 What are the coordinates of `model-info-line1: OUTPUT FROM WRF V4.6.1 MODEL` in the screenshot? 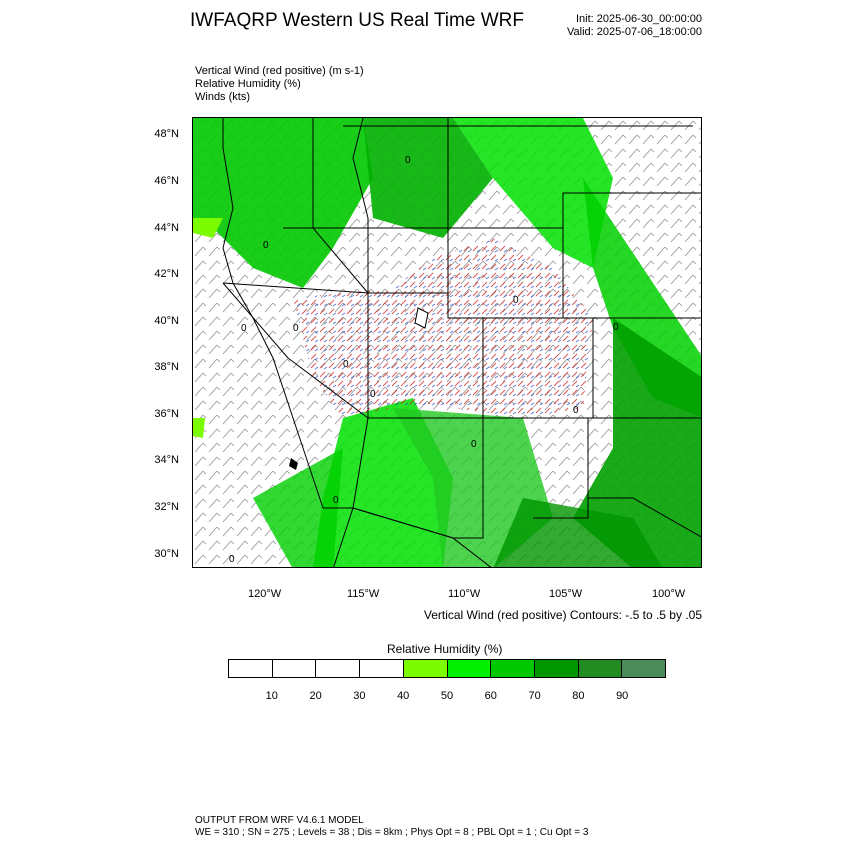 It's located at (279, 820).